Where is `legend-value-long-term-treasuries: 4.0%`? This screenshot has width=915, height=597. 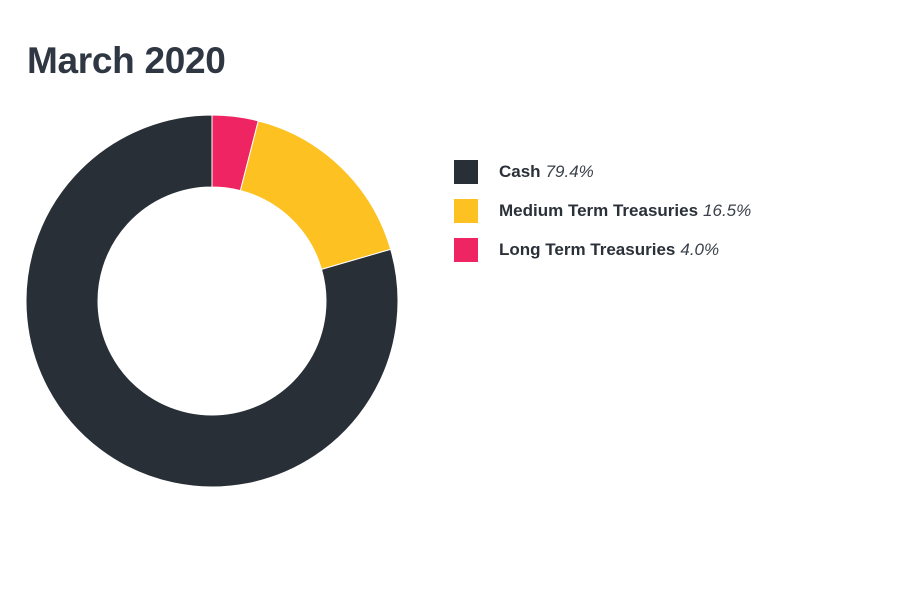 legend-value-long-term-treasuries: 4.0% is located at coordinates (700, 249).